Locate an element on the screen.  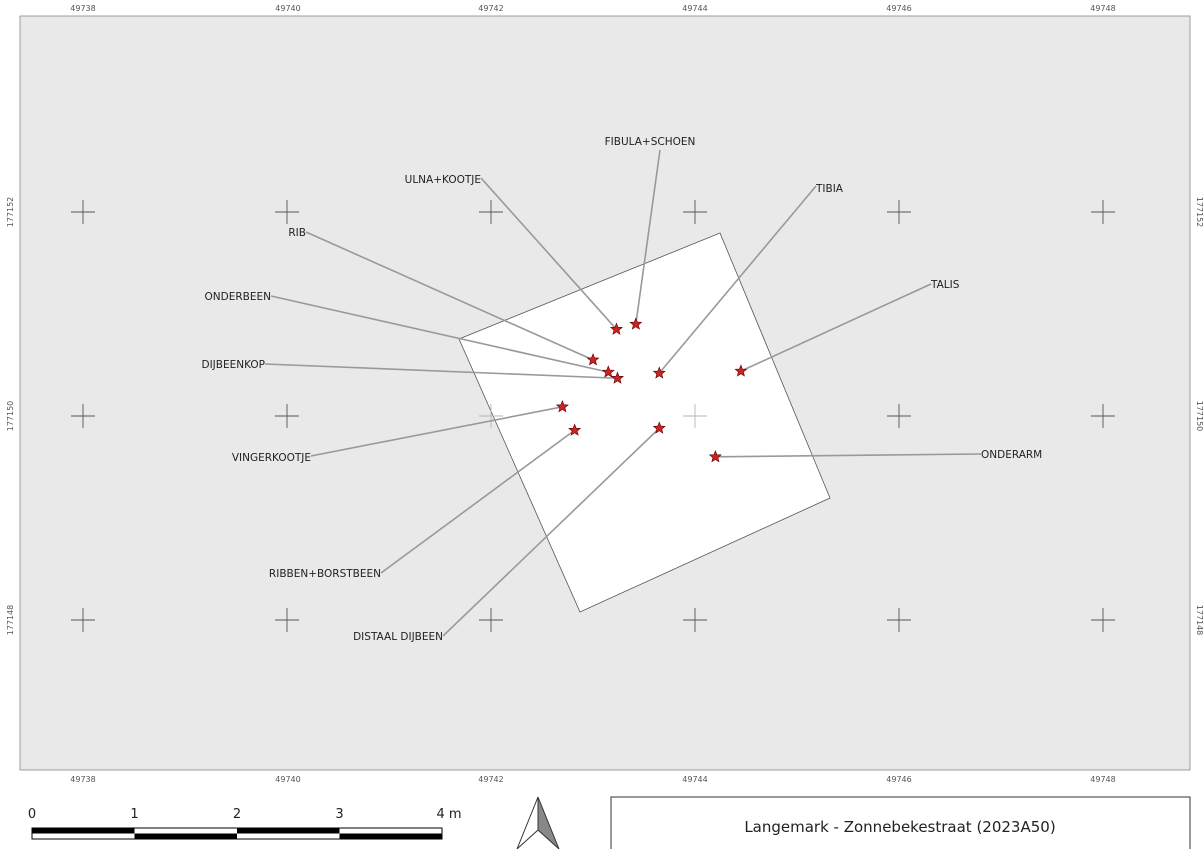
find-talis: TALIS is located at coordinates (850, 325).